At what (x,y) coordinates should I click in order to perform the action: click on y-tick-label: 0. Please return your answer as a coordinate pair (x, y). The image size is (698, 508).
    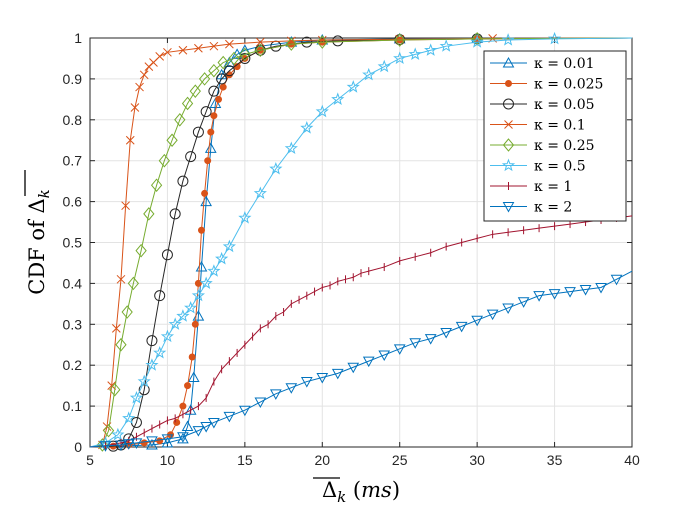
    Looking at the image, I should click on (78, 447).